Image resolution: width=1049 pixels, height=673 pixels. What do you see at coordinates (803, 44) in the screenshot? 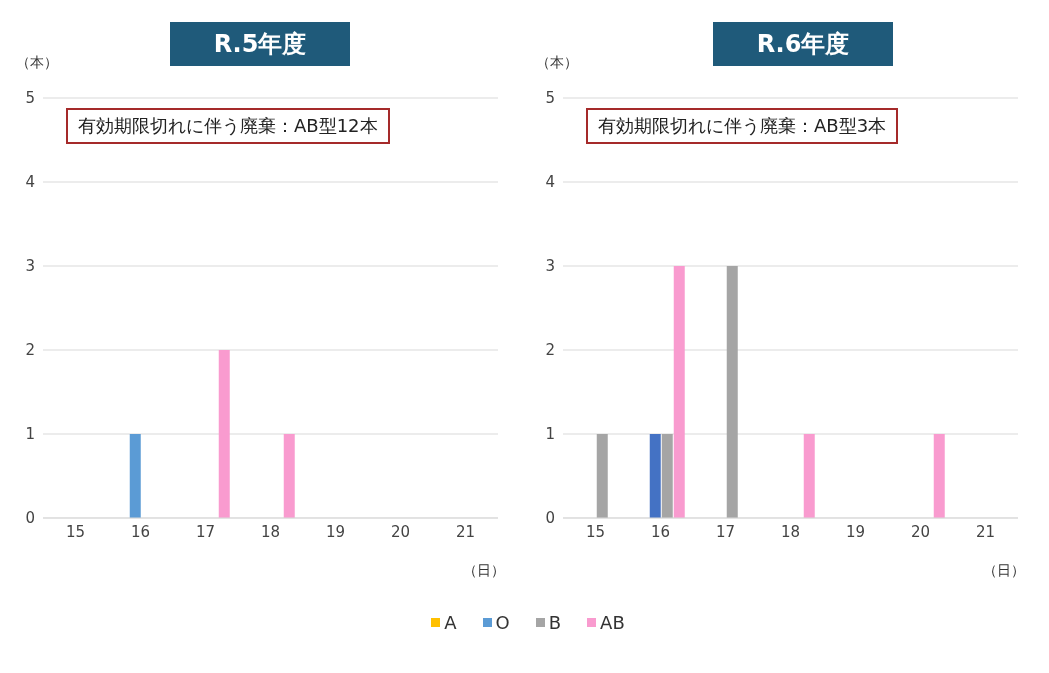
I see `chart-title: R.6年度` at bounding box center [803, 44].